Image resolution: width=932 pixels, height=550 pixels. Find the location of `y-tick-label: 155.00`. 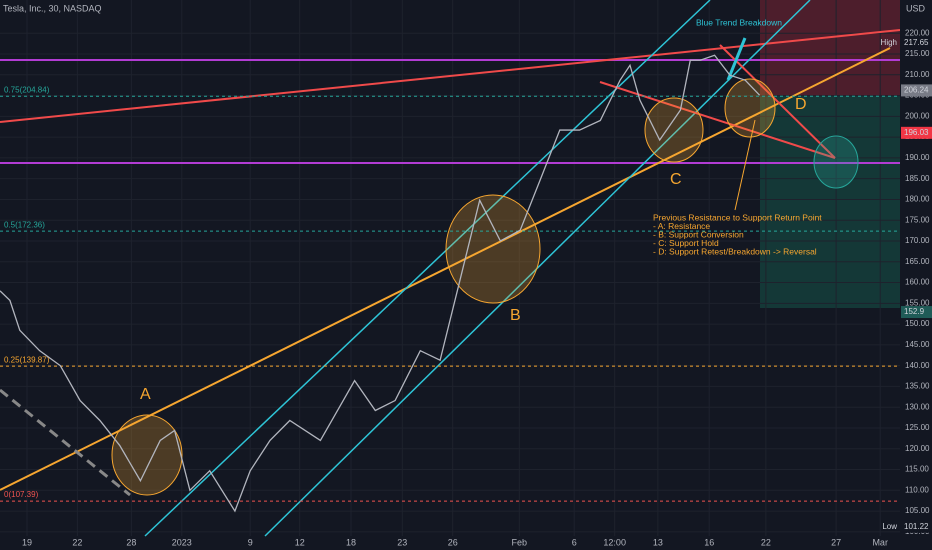

y-tick-label: 155.00 is located at coordinates (917, 302).